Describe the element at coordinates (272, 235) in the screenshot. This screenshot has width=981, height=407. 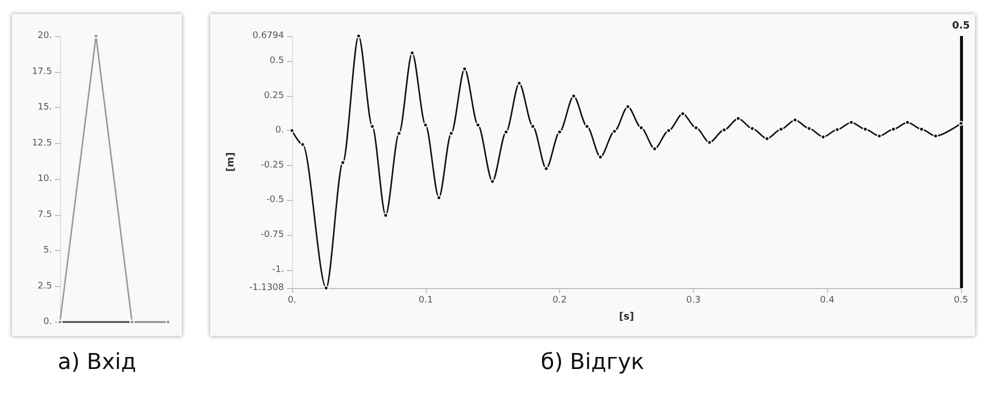
I see `y-tick-label: -0.75` at that location.